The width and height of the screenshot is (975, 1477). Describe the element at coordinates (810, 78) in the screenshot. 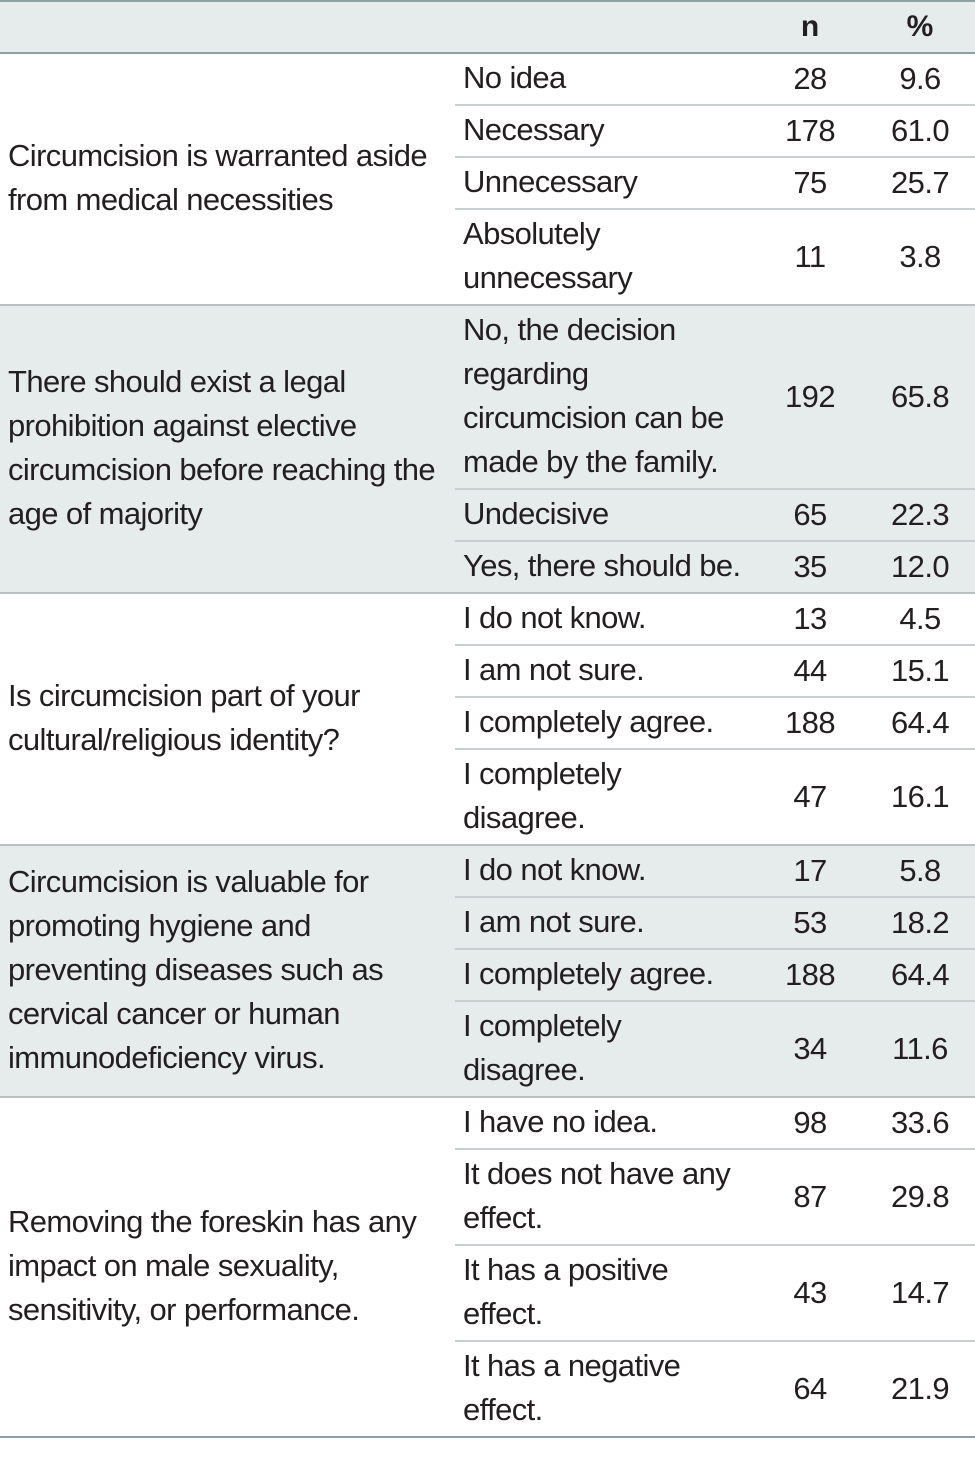

I see `count-cell: 28` at that location.